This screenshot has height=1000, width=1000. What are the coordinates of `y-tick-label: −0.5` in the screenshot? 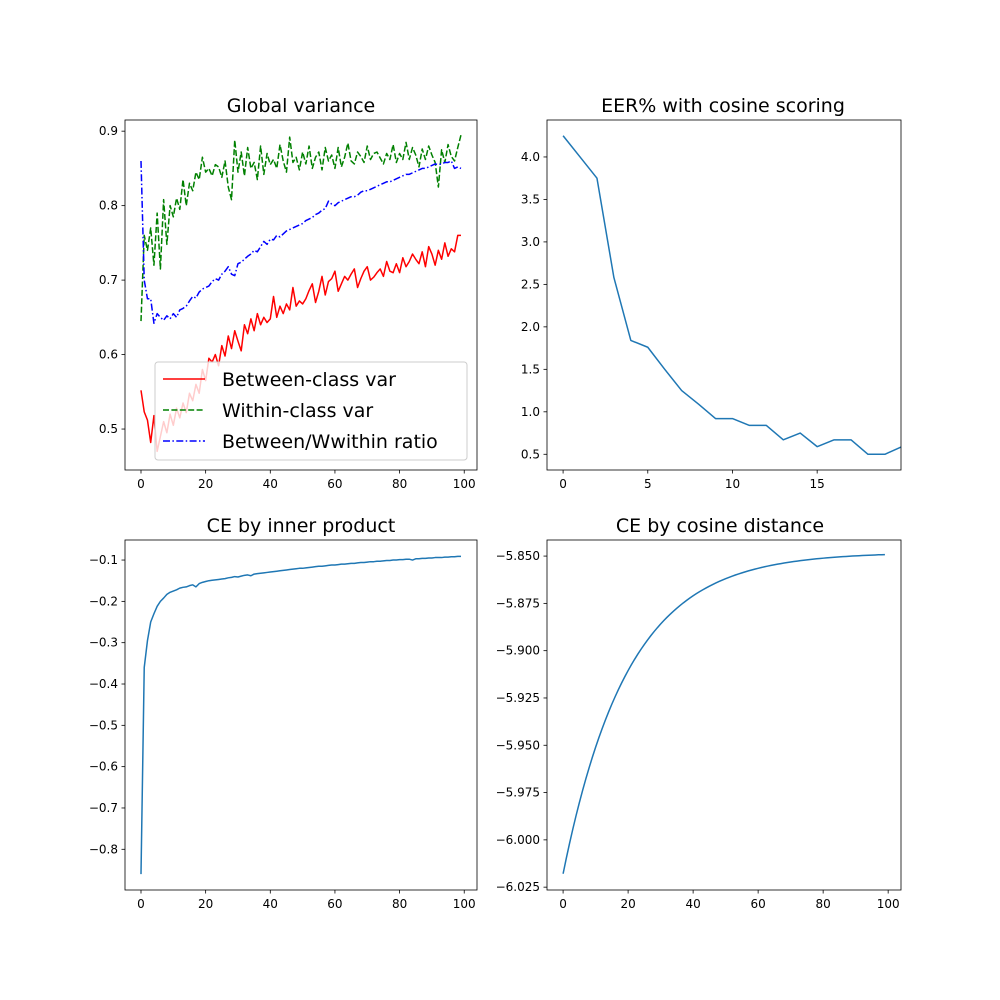 It's located at (103, 725).